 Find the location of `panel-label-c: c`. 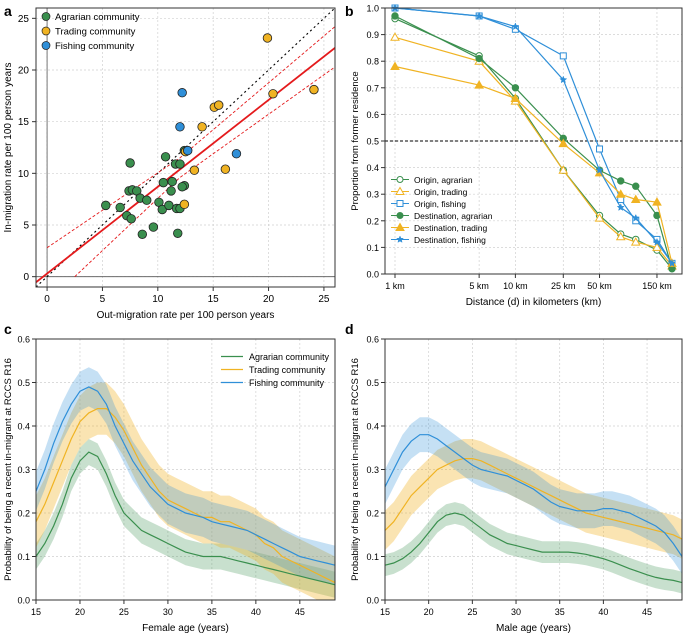

panel-label-c: c is located at coordinates (8, 329).